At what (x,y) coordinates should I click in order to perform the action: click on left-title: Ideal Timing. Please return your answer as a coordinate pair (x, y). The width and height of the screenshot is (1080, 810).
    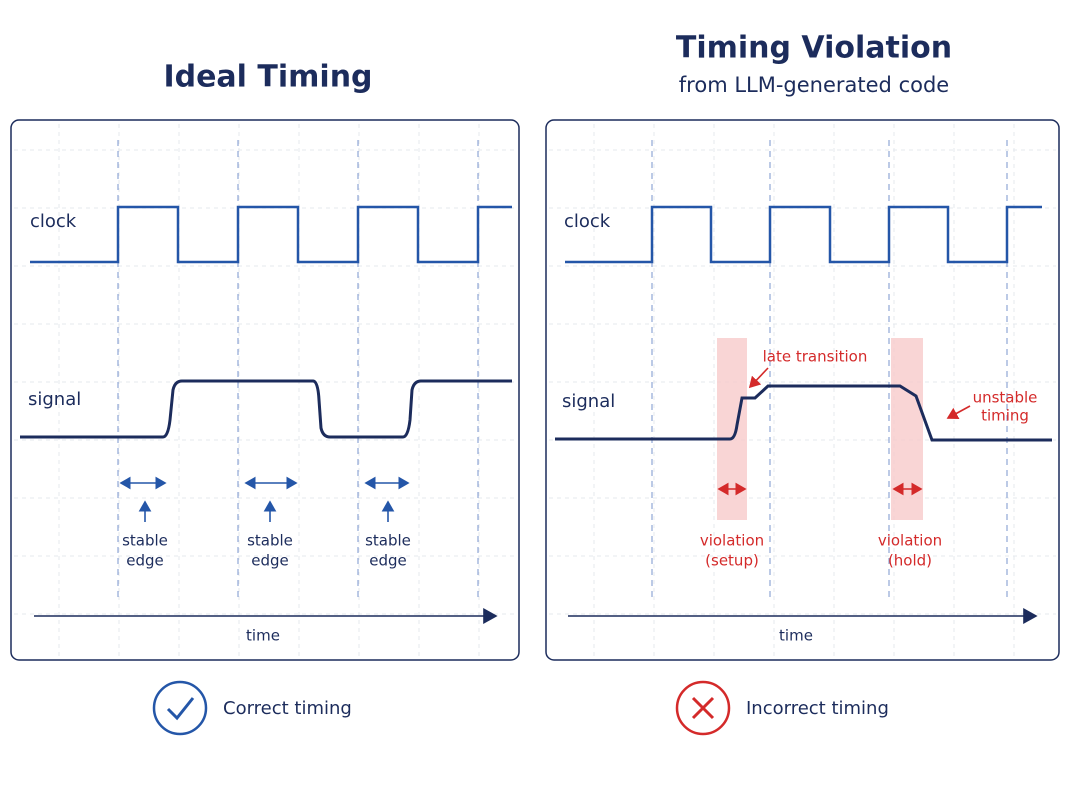
    Looking at the image, I should click on (267, 77).